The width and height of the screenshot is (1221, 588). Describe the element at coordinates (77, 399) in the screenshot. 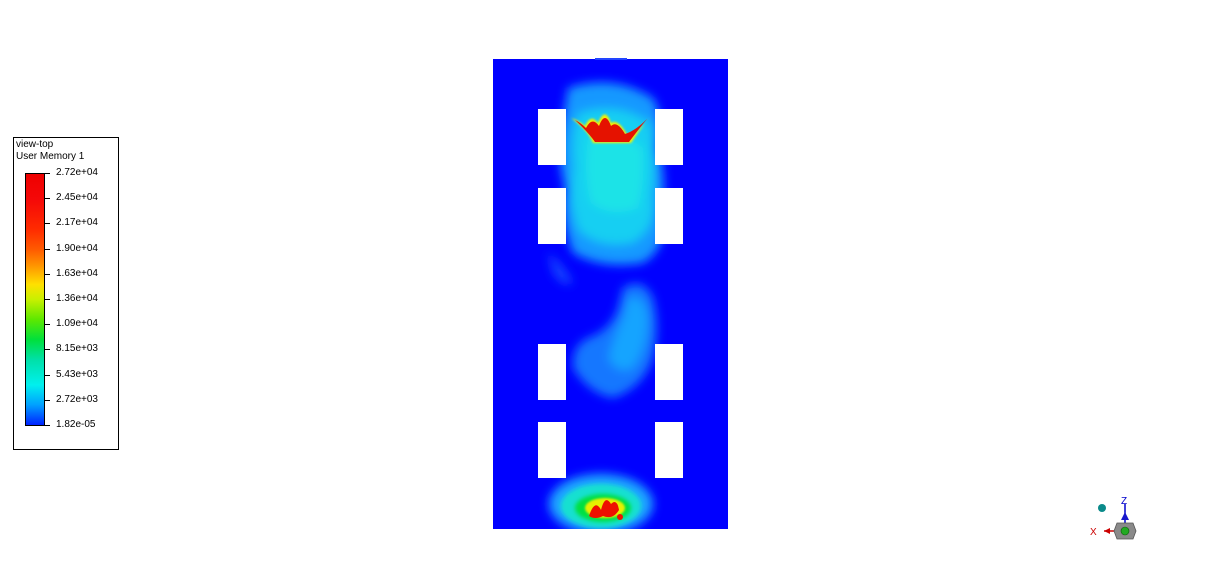

I see `legend-tick-label: 2.72e+03` at that location.